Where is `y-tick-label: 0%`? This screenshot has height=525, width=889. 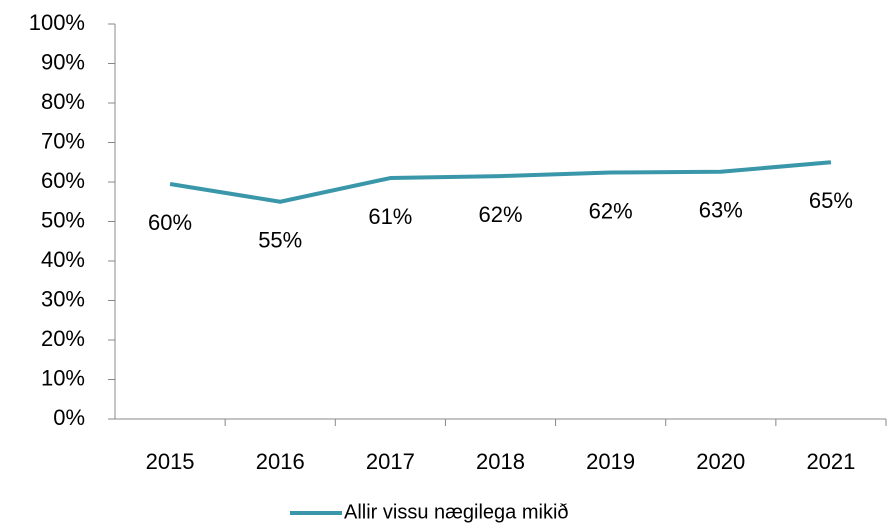 y-tick-label: 0% is located at coordinates (69, 417).